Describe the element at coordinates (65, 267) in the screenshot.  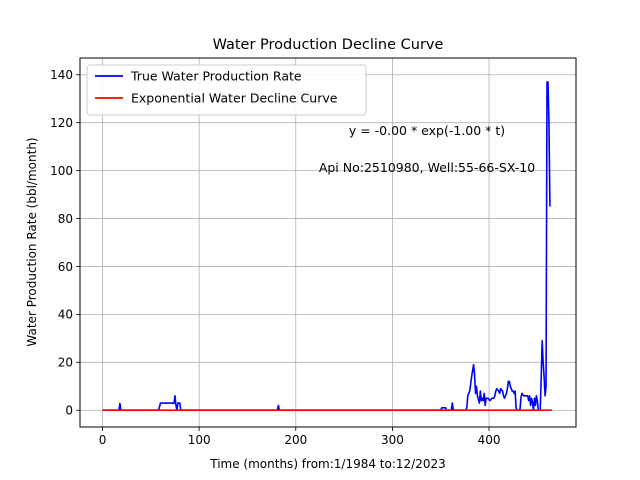
I see `y-tick-label: 60` at that location.